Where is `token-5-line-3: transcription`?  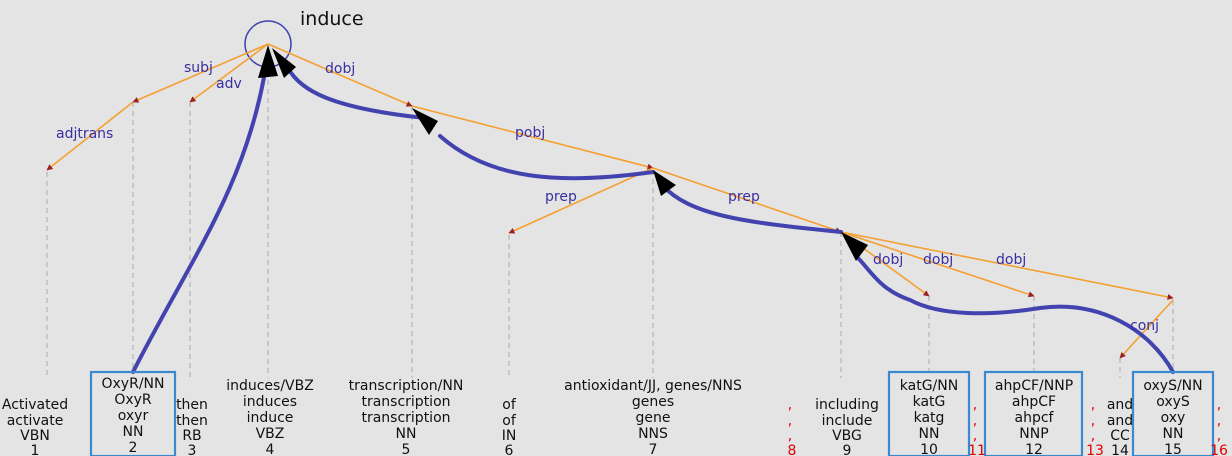
token-5-line-3: transcription is located at coordinates (405, 418).